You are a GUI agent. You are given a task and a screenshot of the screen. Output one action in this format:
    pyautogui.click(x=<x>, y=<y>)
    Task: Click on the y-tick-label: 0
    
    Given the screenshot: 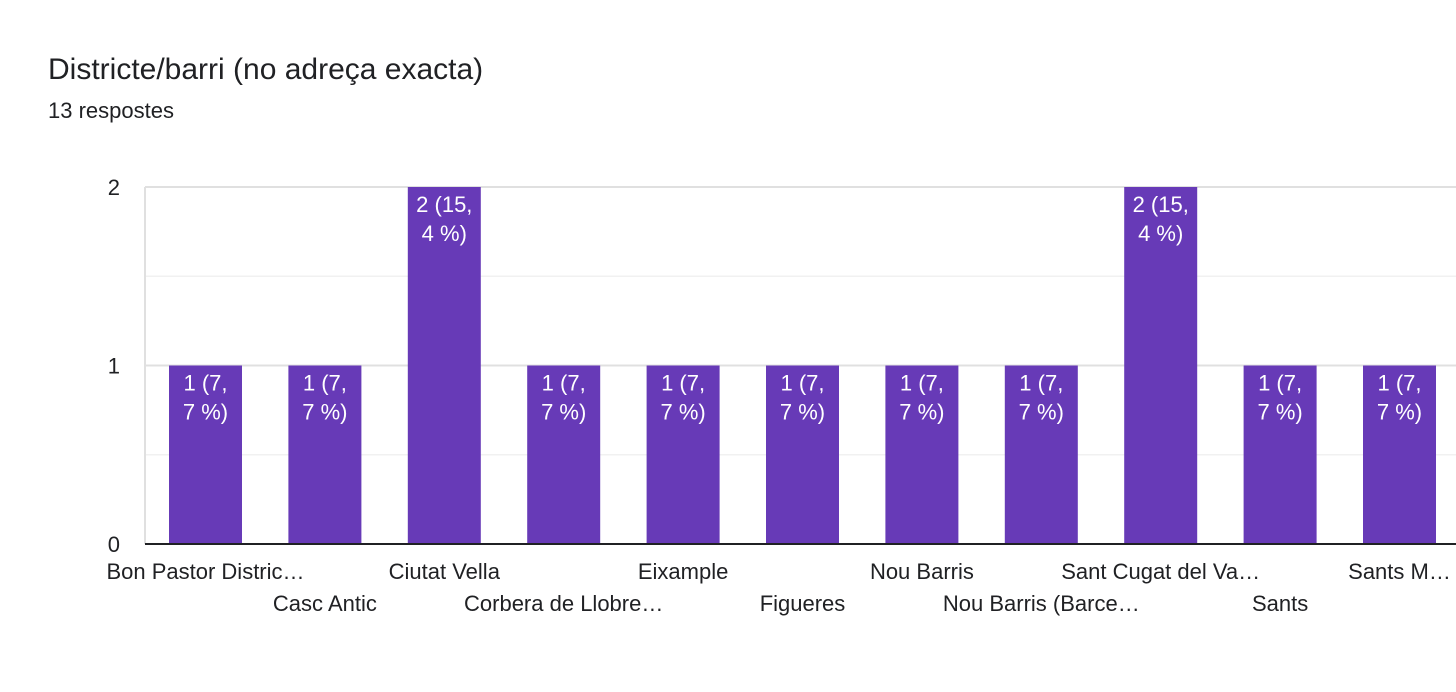 What is the action you would take?
    pyautogui.click(x=114, y=544)
    